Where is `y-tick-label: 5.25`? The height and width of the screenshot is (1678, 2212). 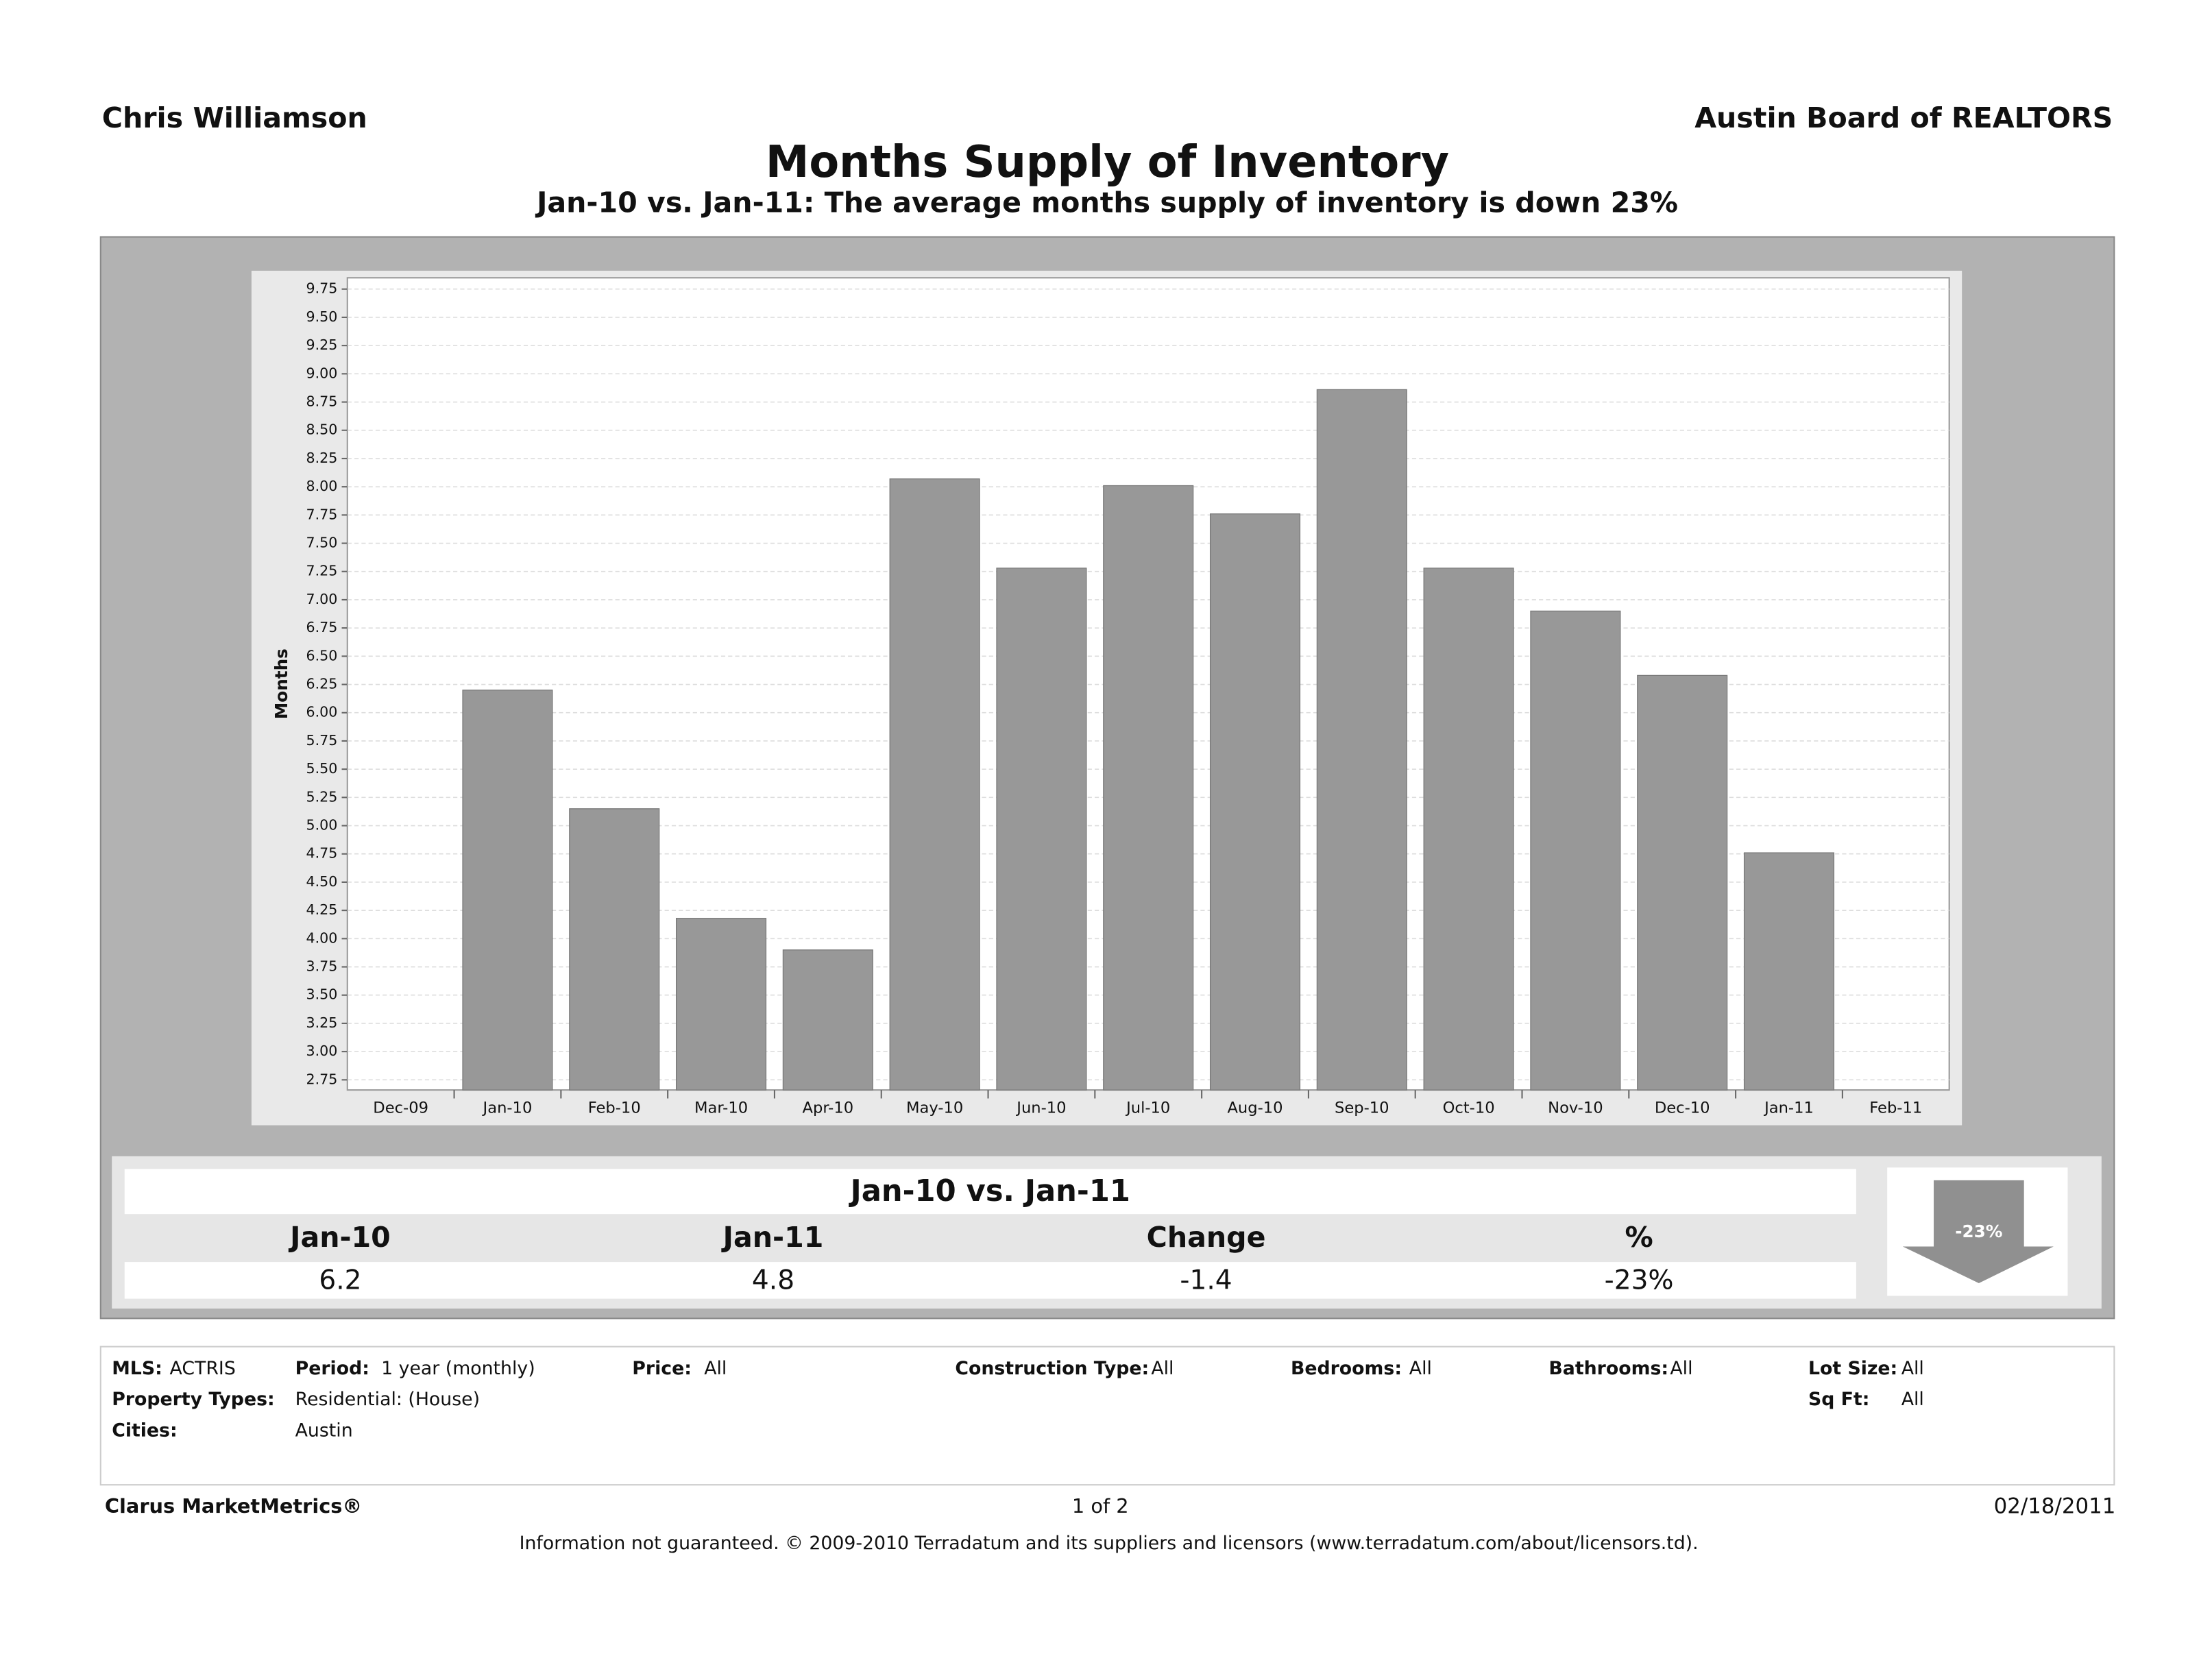
y-tick-label: 5.25 is located at coordinates (322, 796).